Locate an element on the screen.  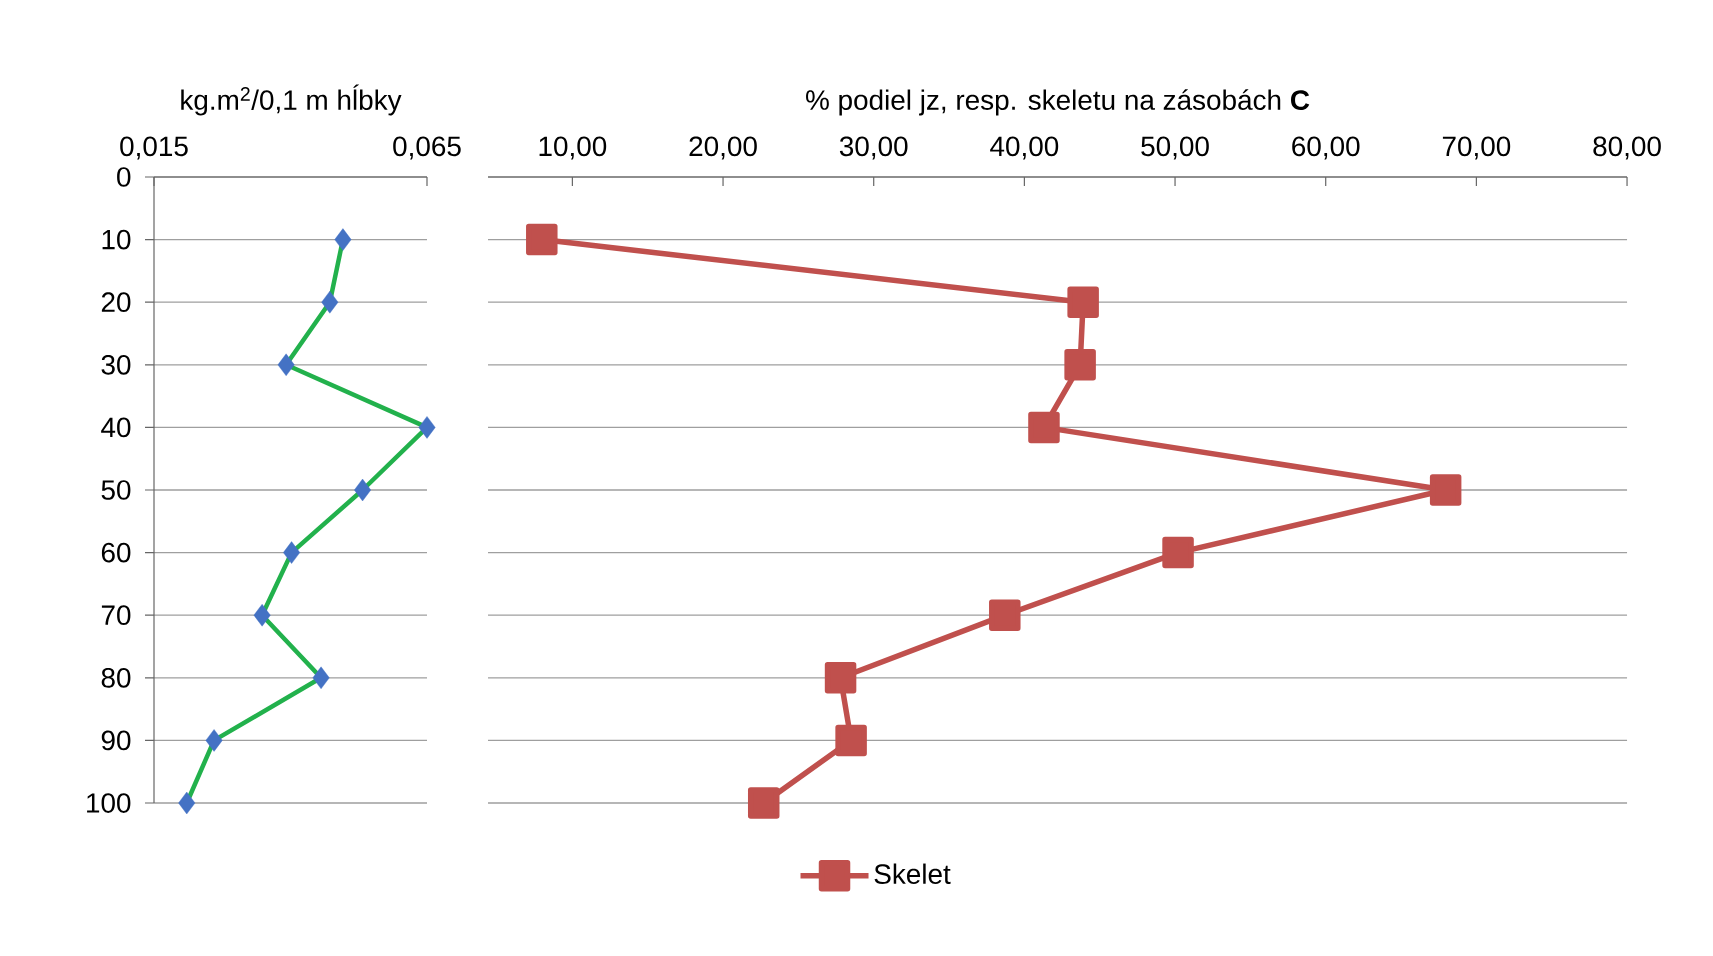
y-tick-label: 60 is located at coordinates (116, 552).